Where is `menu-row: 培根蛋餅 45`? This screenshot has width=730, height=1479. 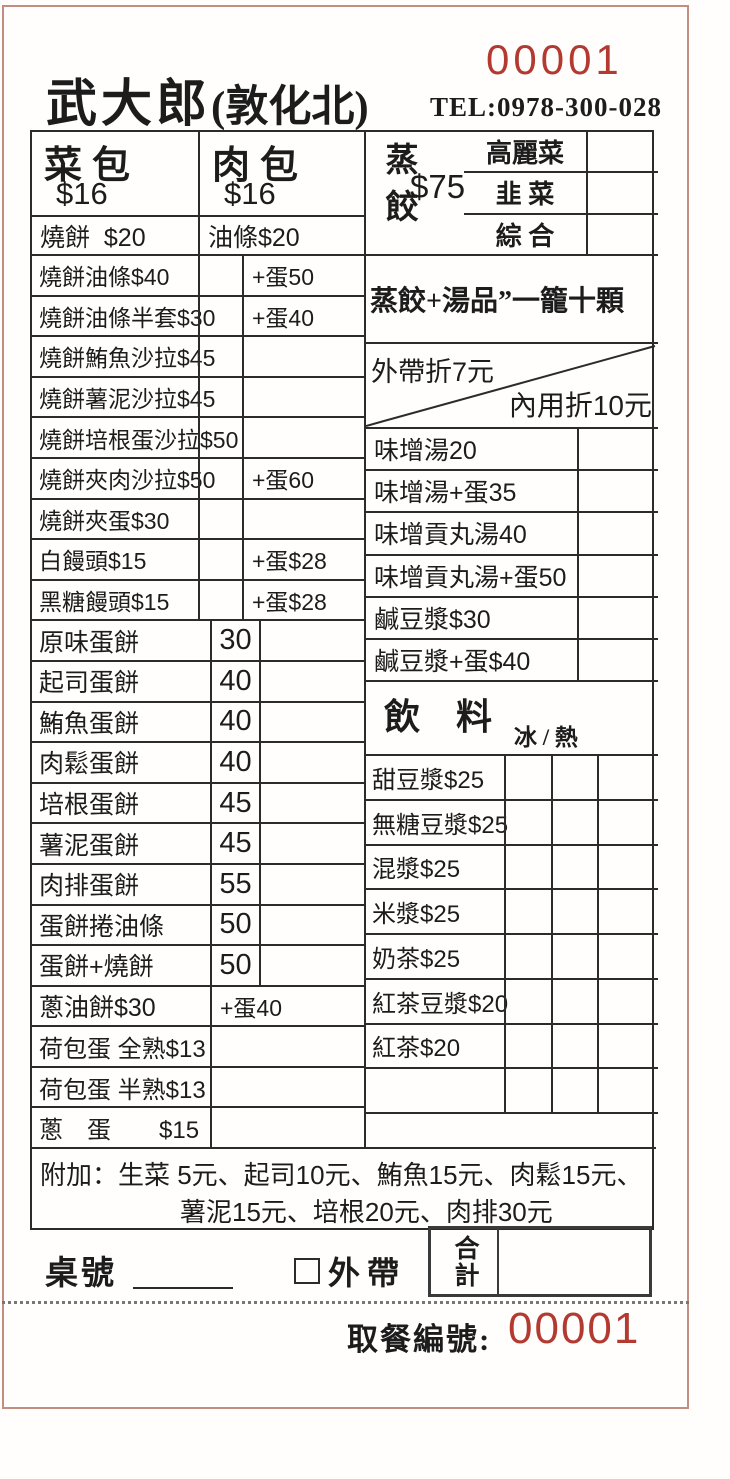 menu-row: 培根蛋餅 45 is located at coordinates (198, 802).